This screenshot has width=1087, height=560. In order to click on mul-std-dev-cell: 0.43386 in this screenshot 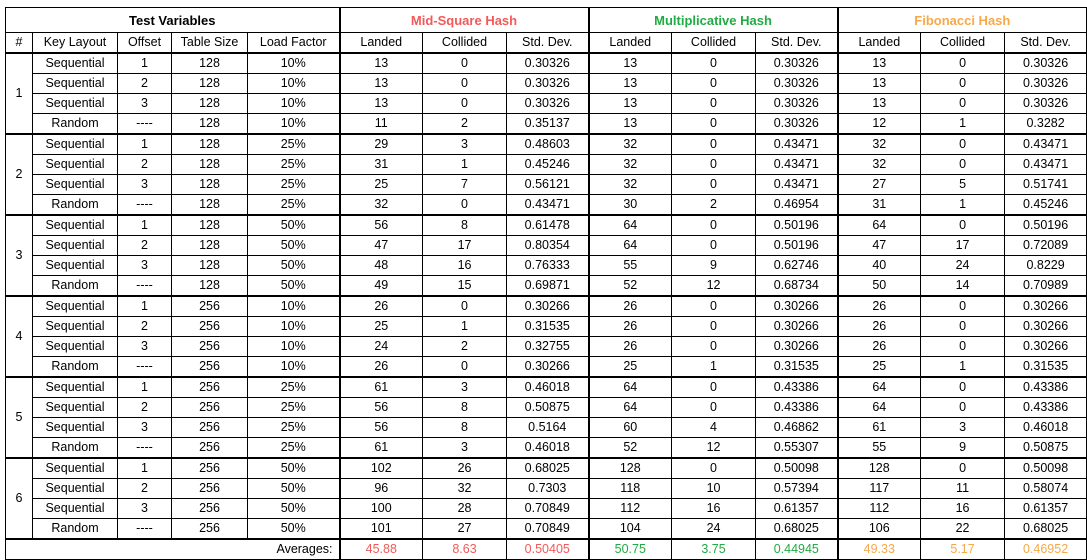, I will do `click(797, 387)`.